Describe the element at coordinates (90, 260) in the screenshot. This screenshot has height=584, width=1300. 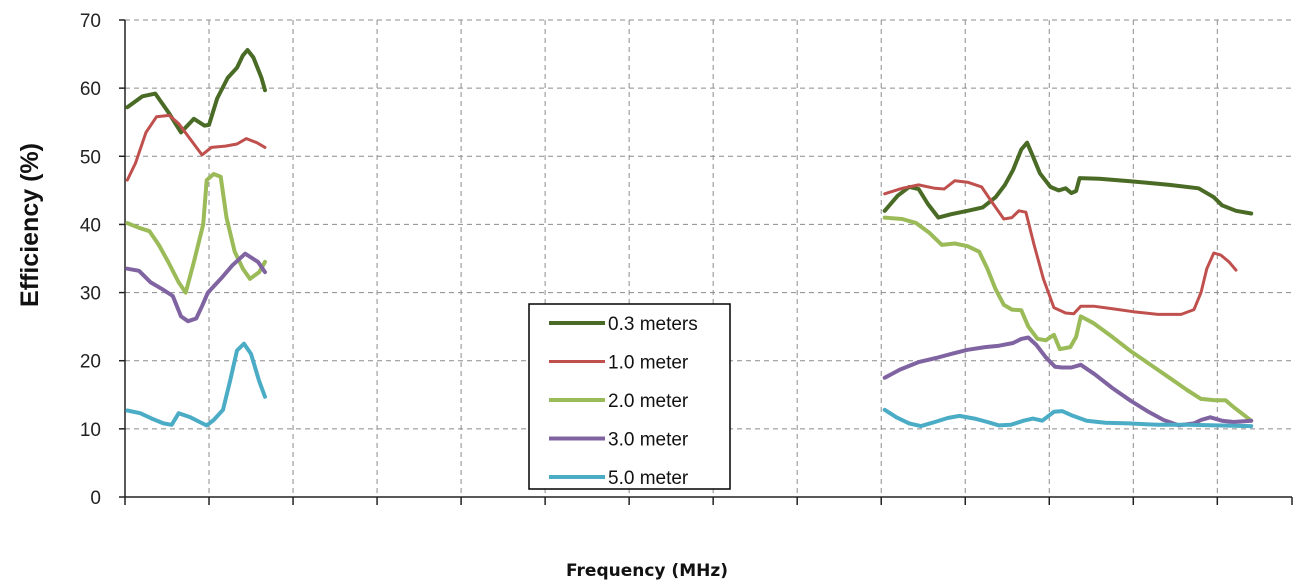
I see `y-tick-labels: 0 10 20 30 40 50 60 70` at that location.